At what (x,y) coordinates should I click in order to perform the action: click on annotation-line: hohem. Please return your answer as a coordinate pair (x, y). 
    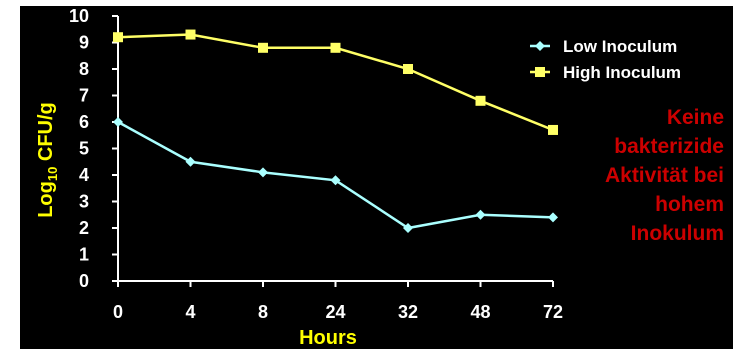
    Looking at the image, I should click on (689, 204).